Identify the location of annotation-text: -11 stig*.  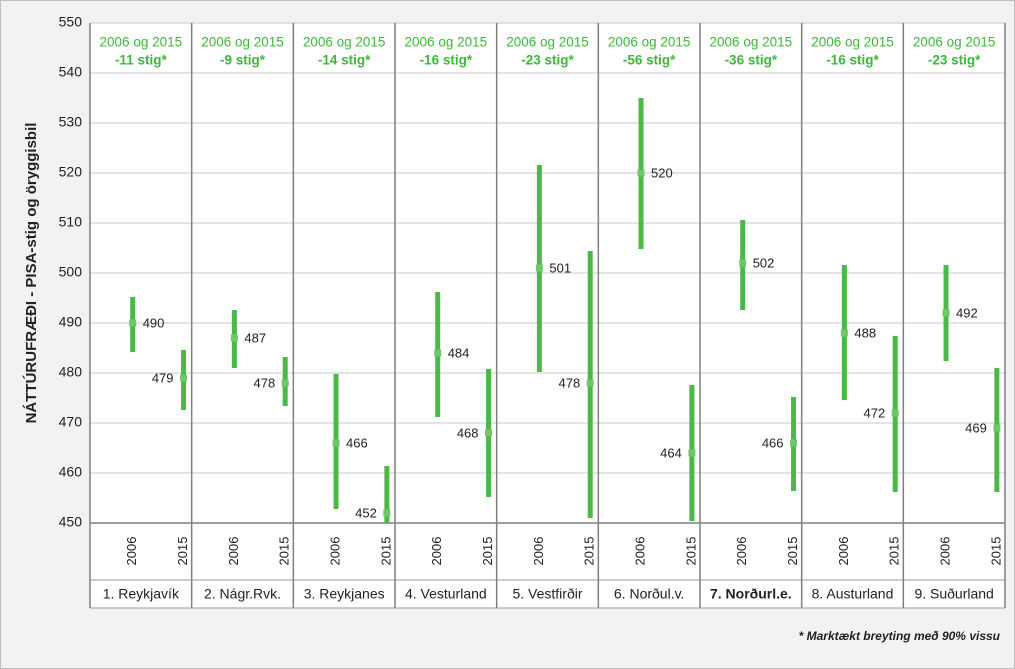
(141, 60).